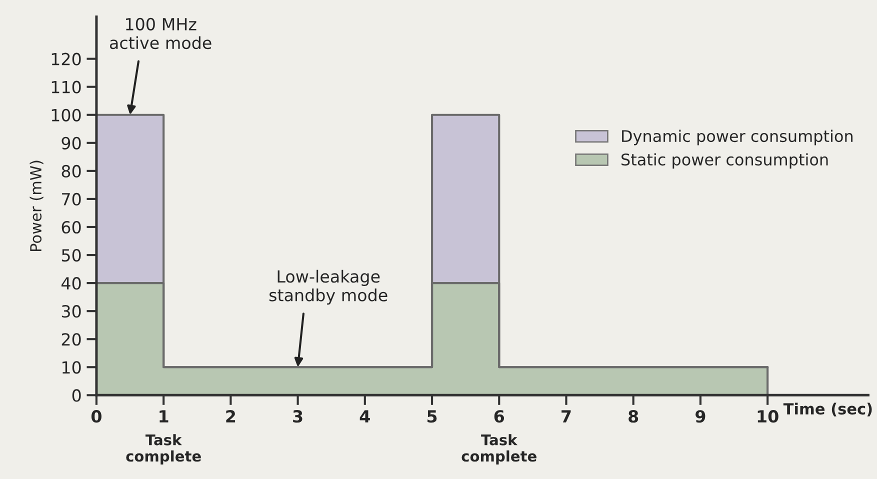 The height and width of the screenshot is (479, 877). What do you see at coordinates (365, 416) in the screenshot?
I see `x-tick-label: 4` at bounding box center [365, 416].